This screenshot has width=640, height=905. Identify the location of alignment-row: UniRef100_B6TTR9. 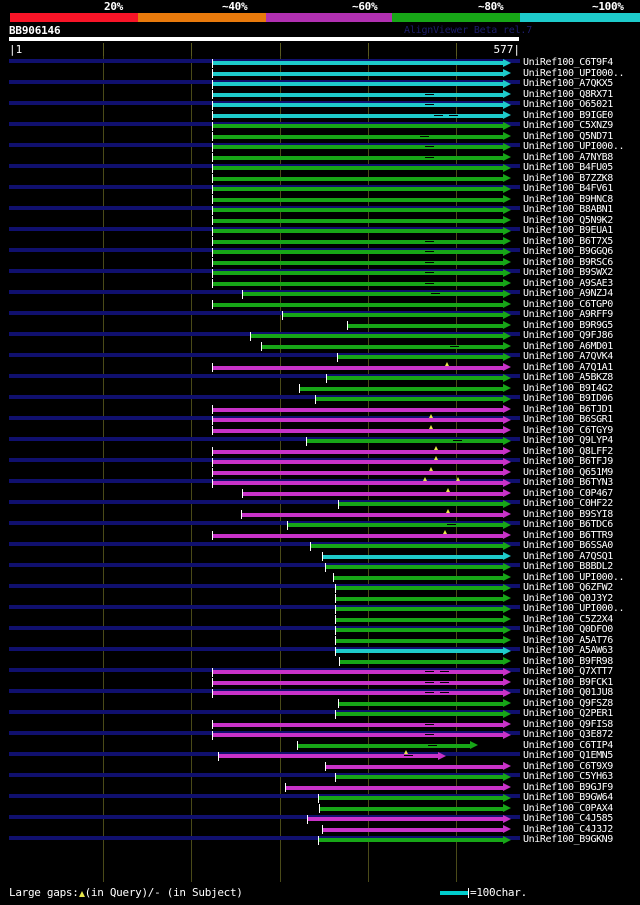
(320, 535).